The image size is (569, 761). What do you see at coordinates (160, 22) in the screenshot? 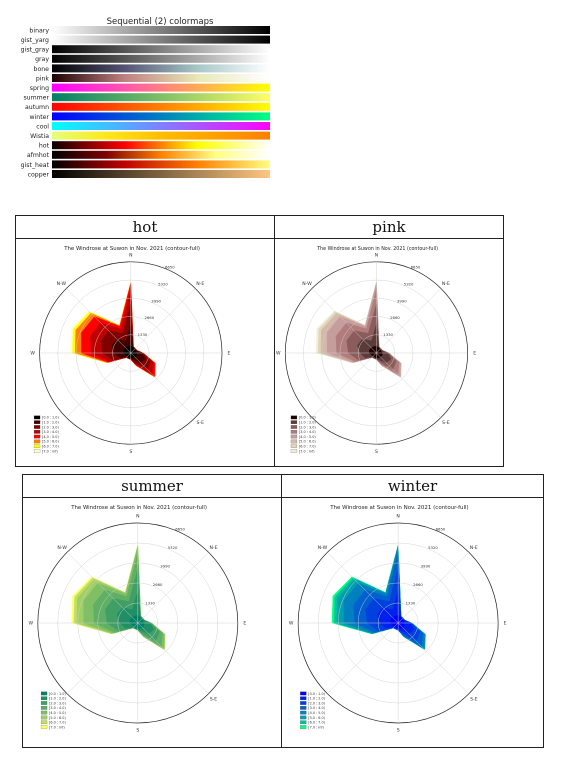
I see `colormap-figure-title: Sequential (2) colormaps` at bounding box center [160, 22].